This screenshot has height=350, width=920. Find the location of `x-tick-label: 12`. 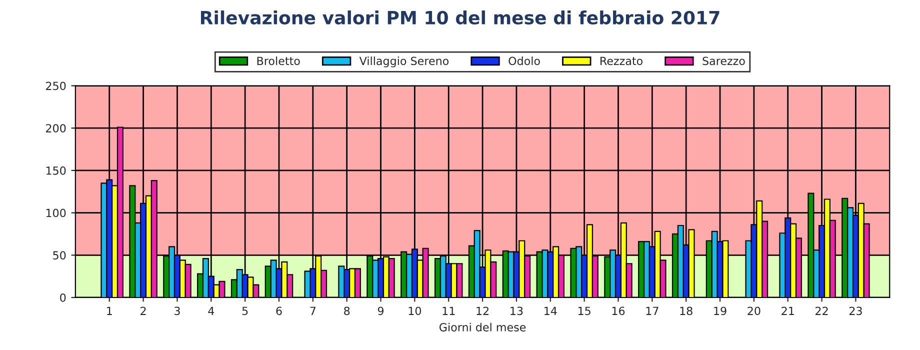

x-tick-label: 12 is located at coordinates (482, 310).